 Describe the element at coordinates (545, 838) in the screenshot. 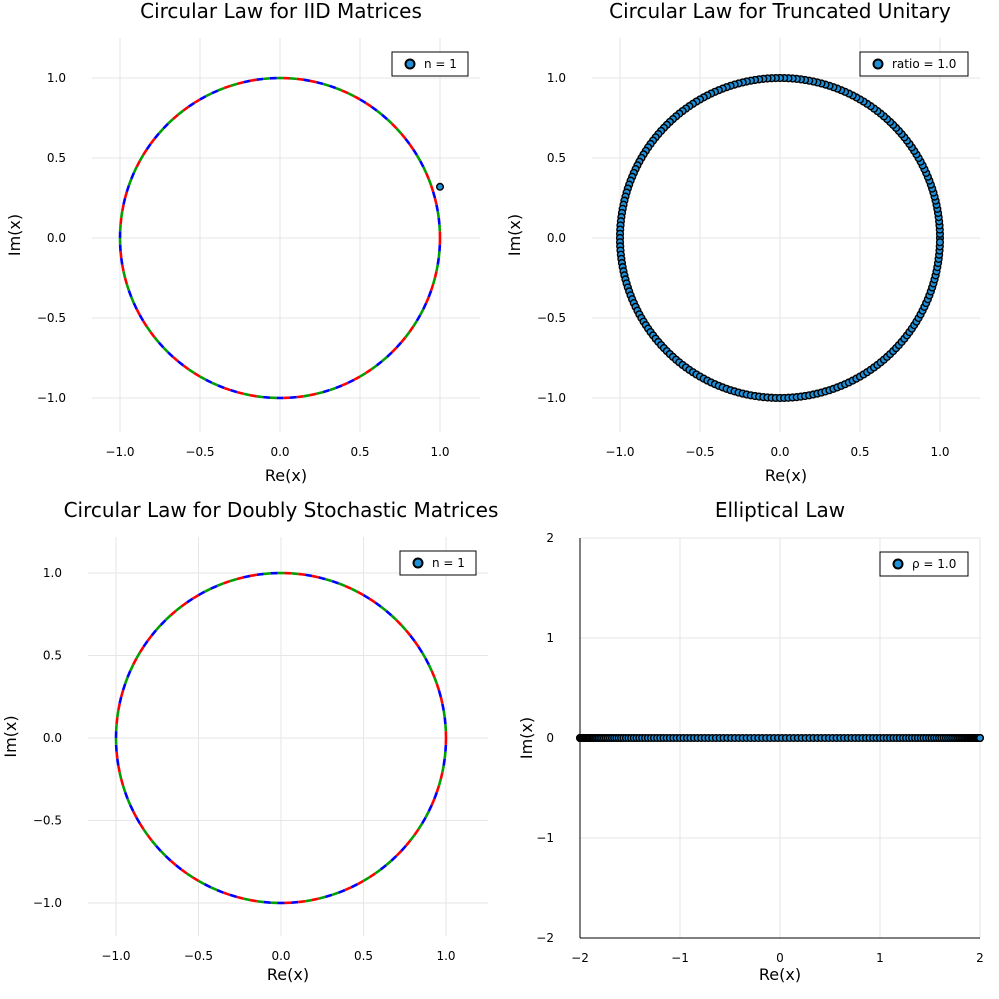

I see `y-tick-label: −1` at that location.